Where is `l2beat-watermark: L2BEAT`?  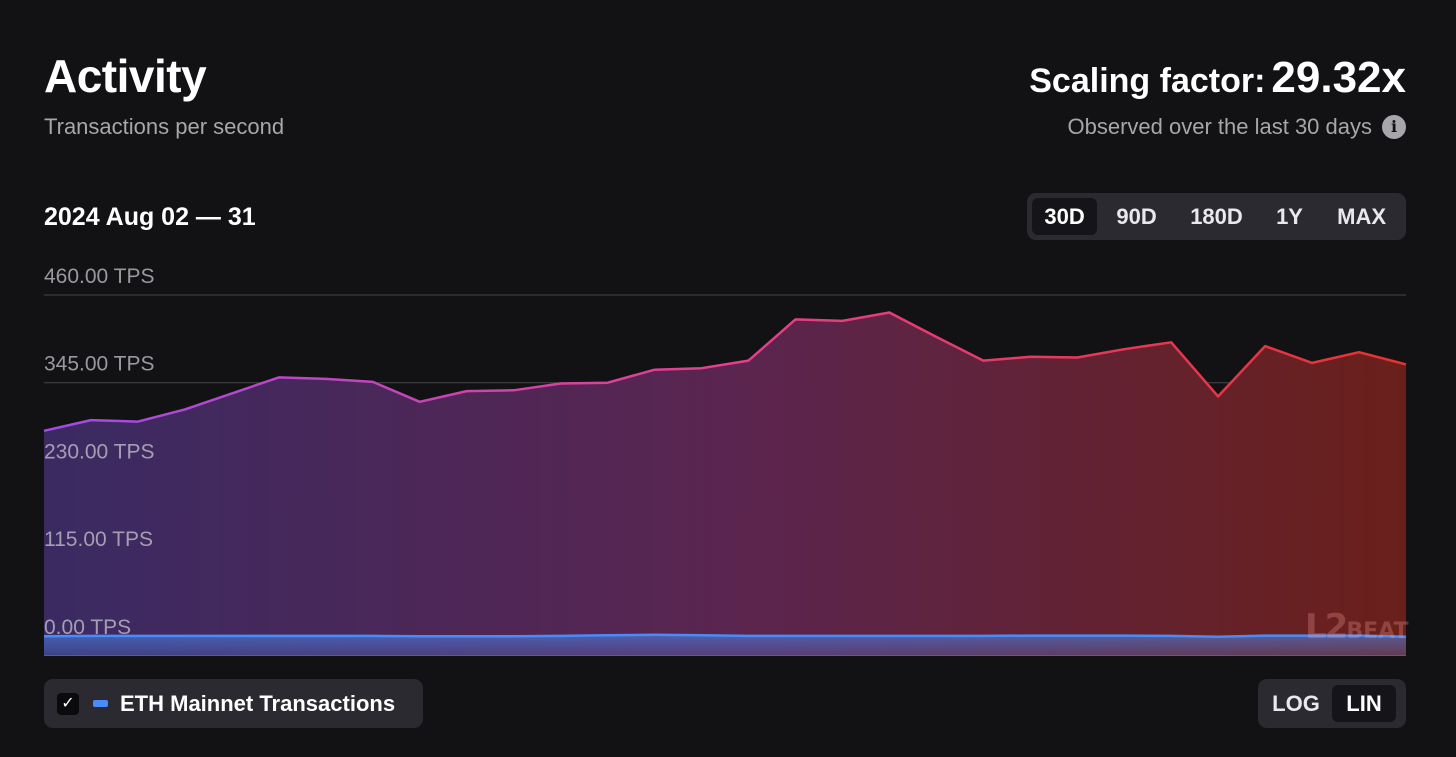
l2beat-watermark: L2BEAT is located at coordinates (1357, 627).